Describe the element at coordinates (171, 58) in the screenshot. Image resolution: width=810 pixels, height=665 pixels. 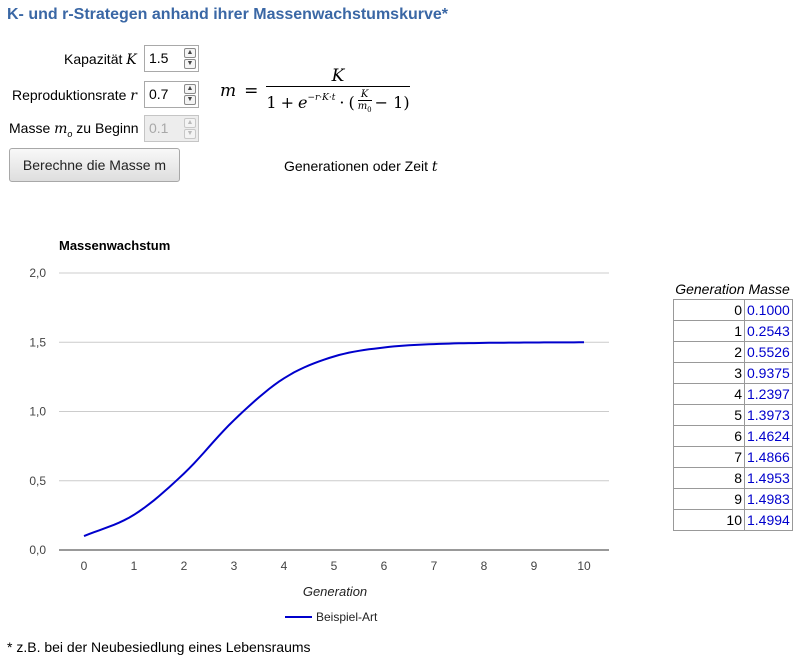
I see `capacity-stepper: 1.5 ▲ ▼` at that location.